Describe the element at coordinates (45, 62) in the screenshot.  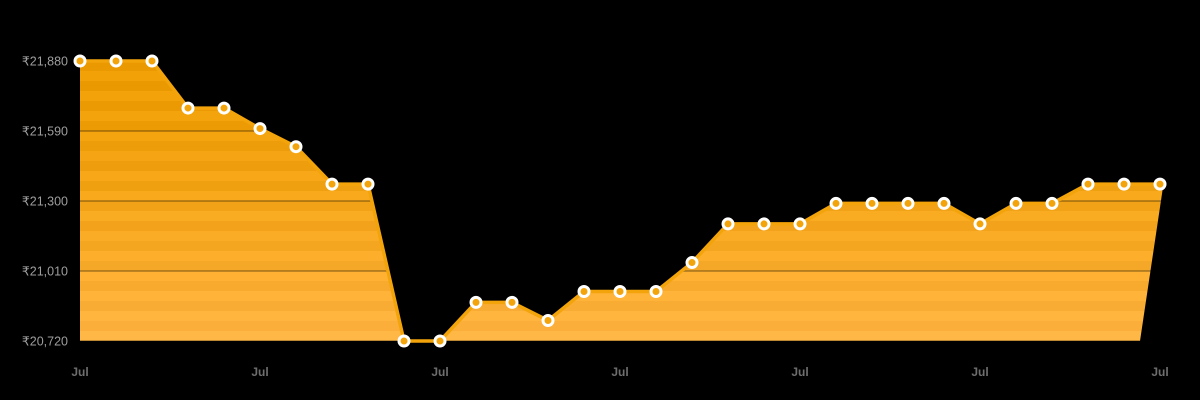
I see `y-axis-label: ₹21,880` at that location.